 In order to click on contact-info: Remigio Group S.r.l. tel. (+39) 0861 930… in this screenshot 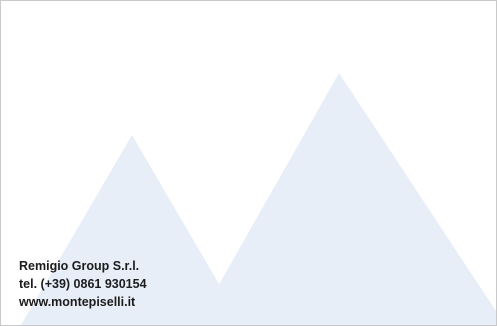, I will do `click(83, 284)`.